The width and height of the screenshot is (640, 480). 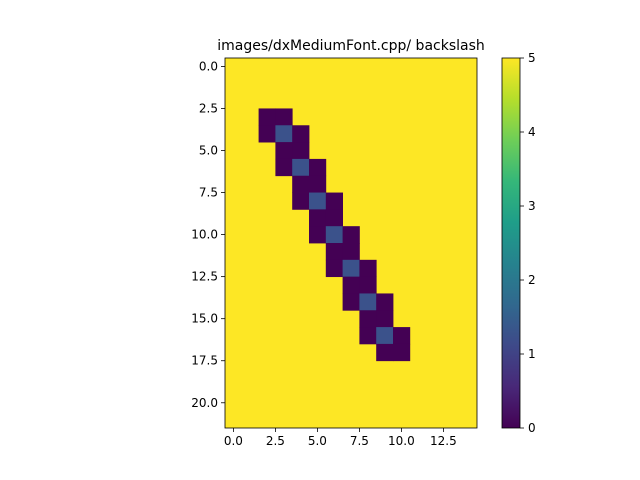 I want to click on colorbar-tick-label: 3, so click(x=532, y=206).